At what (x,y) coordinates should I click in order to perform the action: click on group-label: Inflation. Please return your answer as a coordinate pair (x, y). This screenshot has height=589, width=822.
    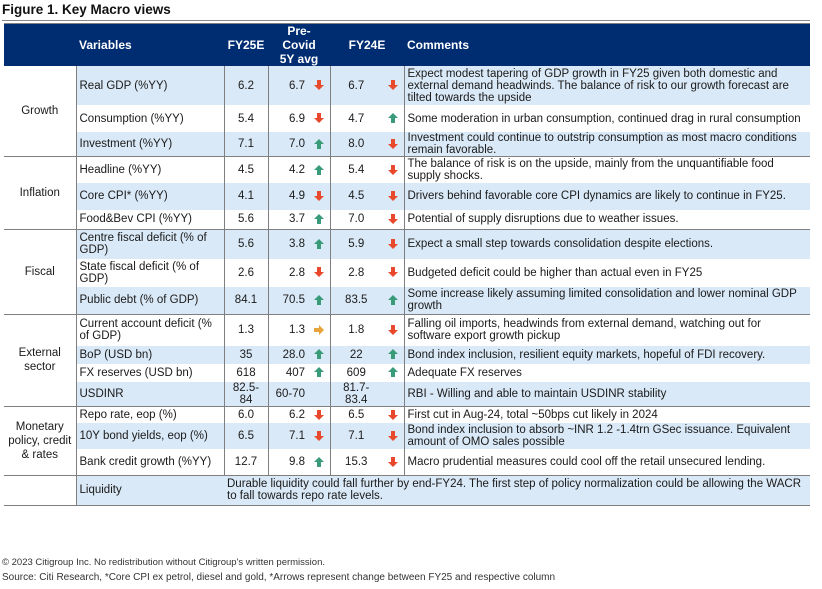
    Looking at the image, I should click on (40, 193).